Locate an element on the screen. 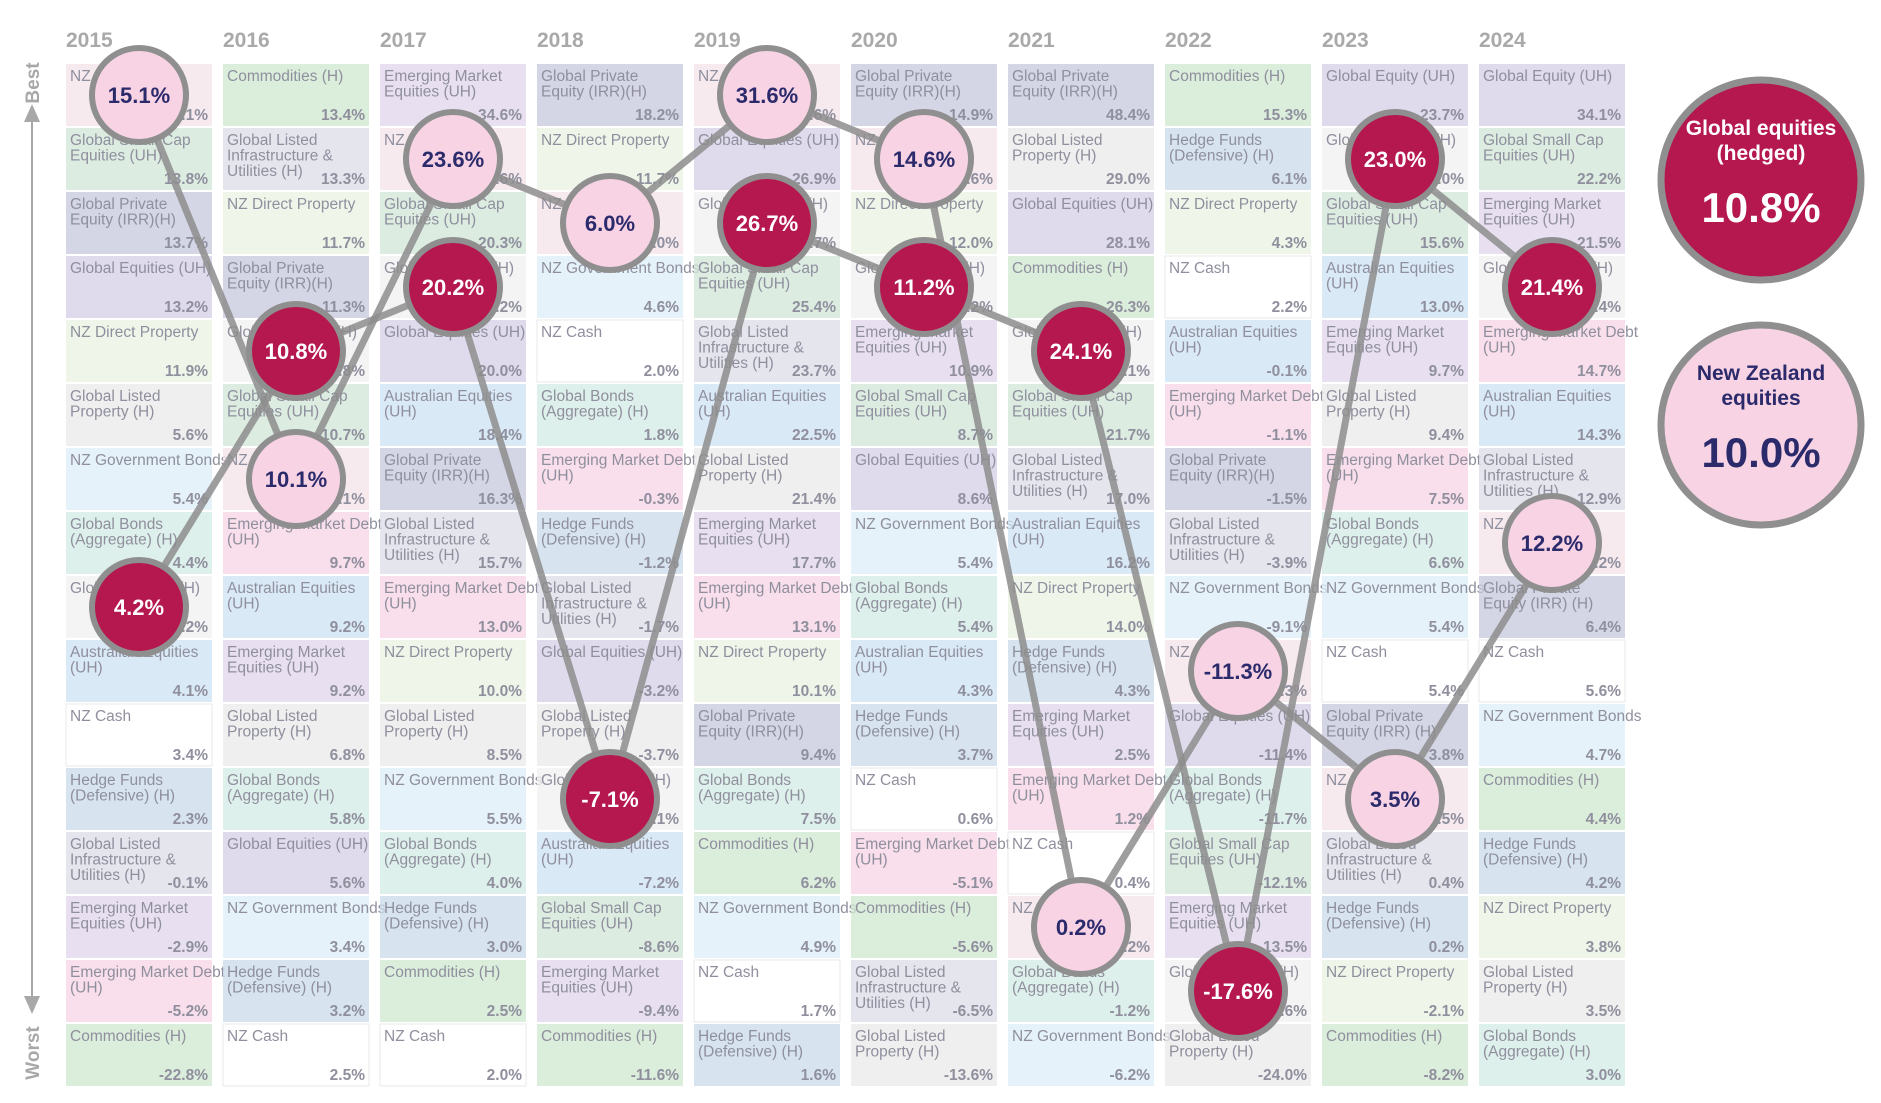 The width and height of the screenshot is (1881, 1103). year-label: 2020 is located at coordinates (874, 40).